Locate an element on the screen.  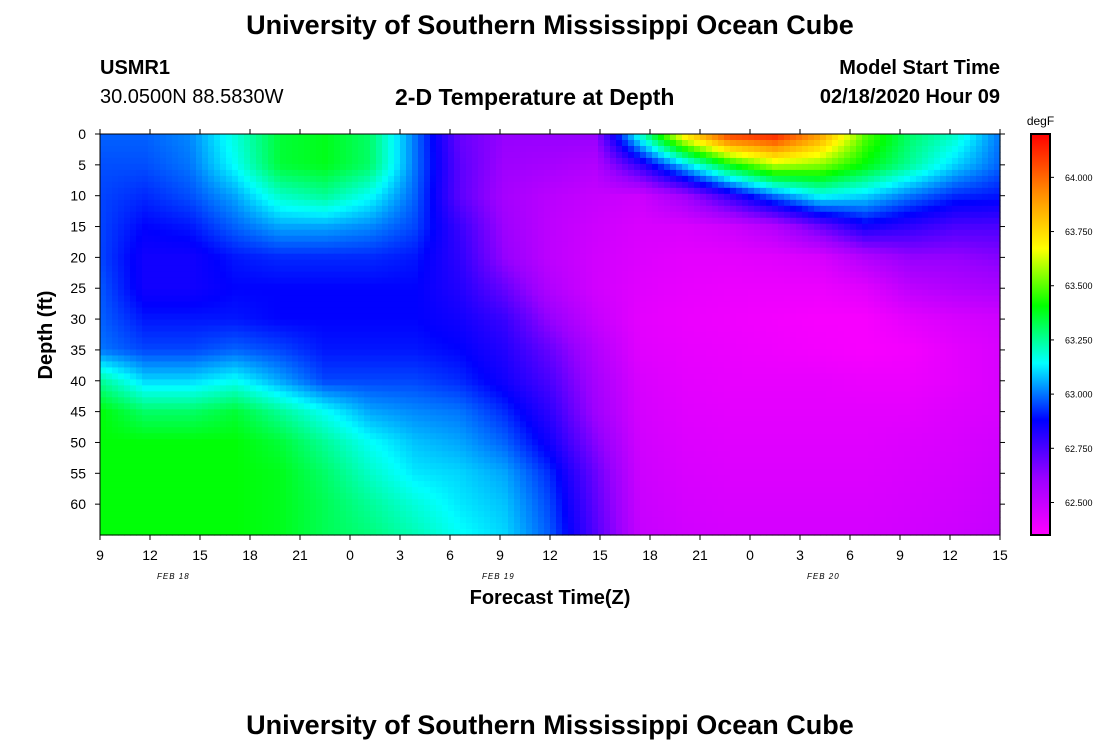
plot-title: 2-D Temperature at Depth is located at coordinates (535, 97).